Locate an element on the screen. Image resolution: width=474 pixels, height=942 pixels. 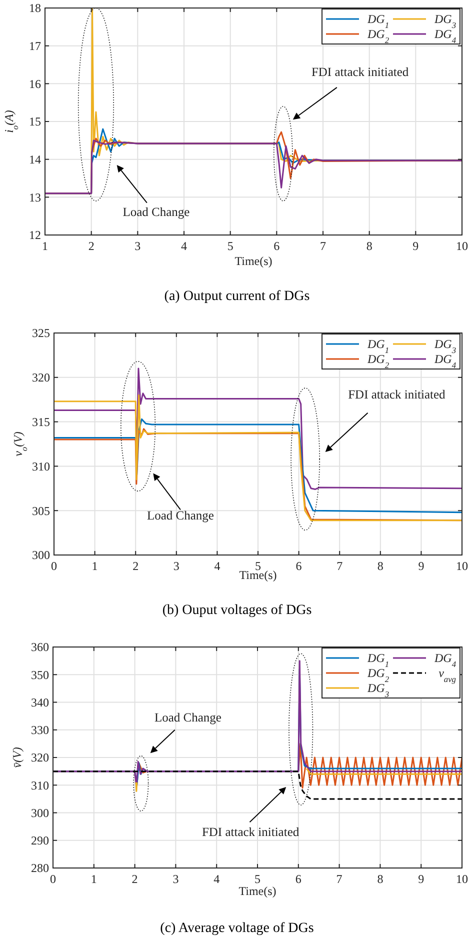
y-tick-label: 17 is located at coordinates (35, 46).